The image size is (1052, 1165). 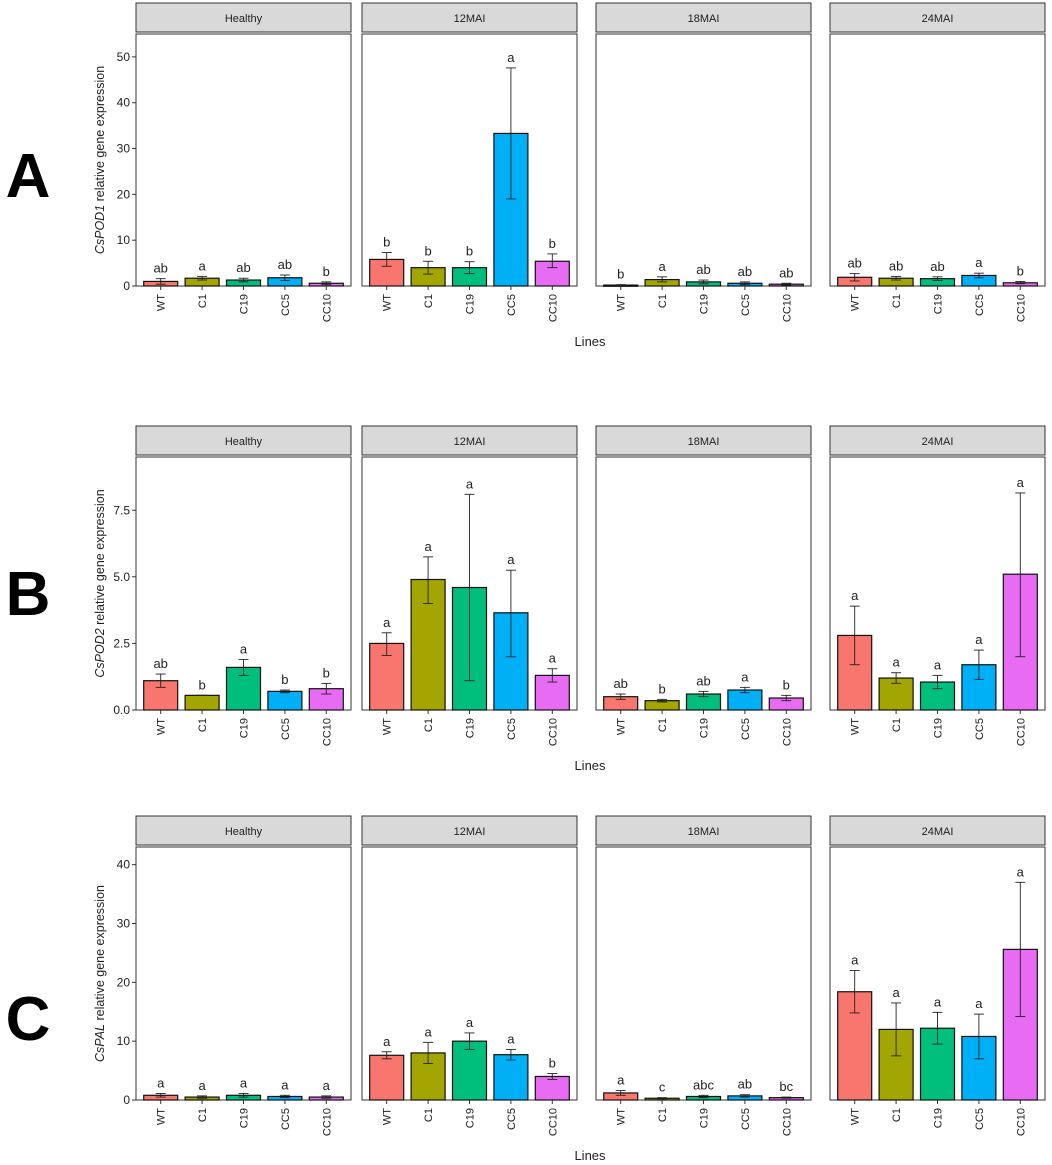 What do you see at coordinates (703, 1084) in the screenshot?
I see `significance-letter: abc` at bounding box center [703, 1084].